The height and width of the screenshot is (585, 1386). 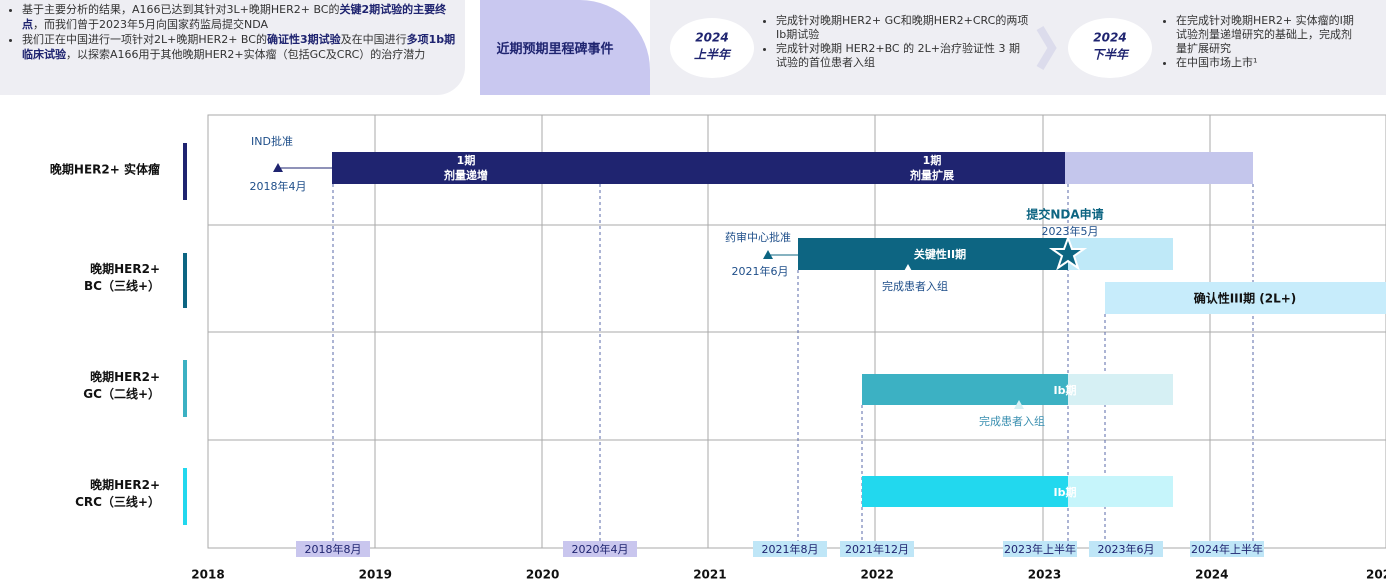 I want to click on date-tag: 2024年上半年, so click(x=1227, y=549).